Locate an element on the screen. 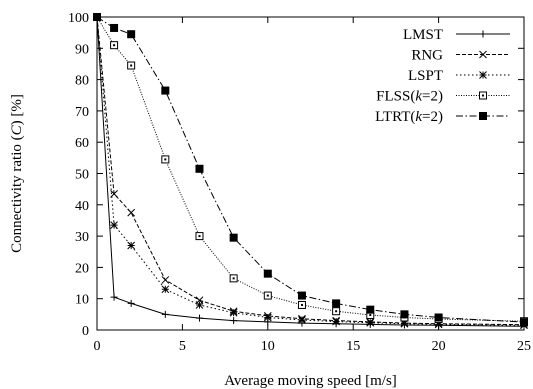 Image resolution: width=533 pixels, height=389 pixels. legend-label: LSPT is located at coordinates (425, 76).